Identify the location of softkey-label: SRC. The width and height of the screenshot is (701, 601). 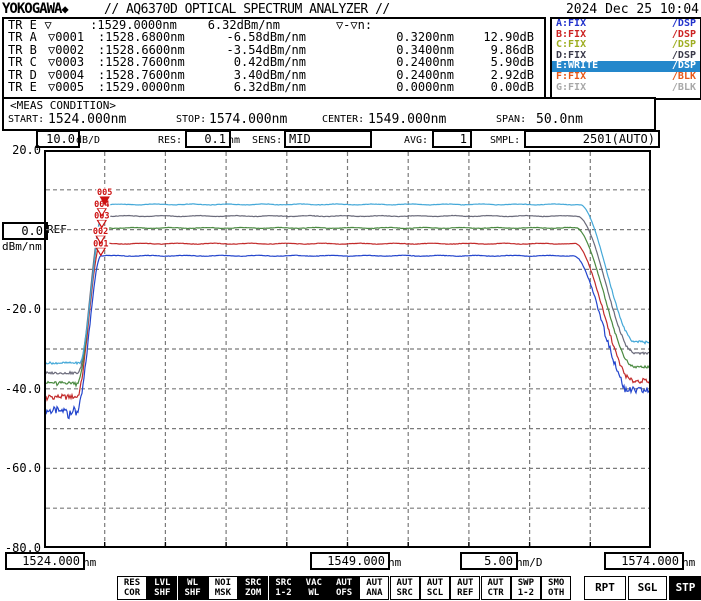
(253, 583).